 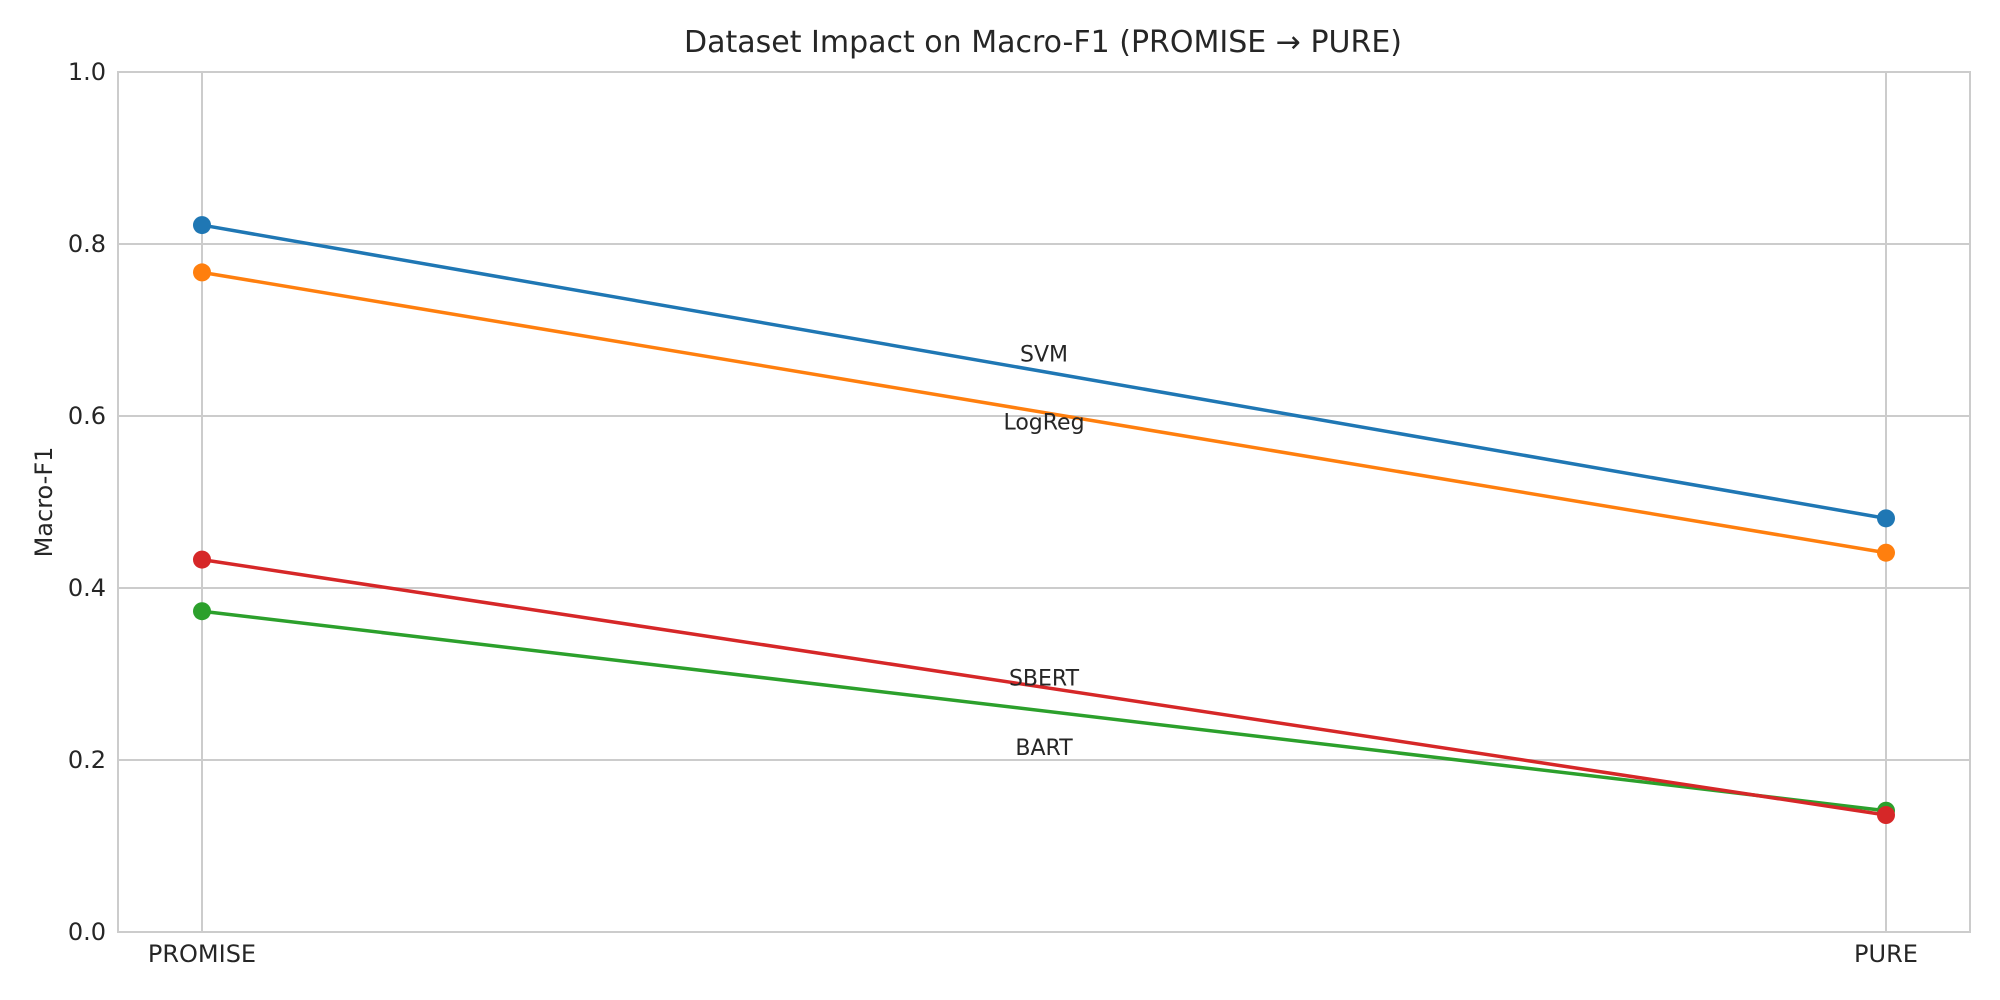 I want to click on y-tick-label: 0.4, so click(x=87, y=588).